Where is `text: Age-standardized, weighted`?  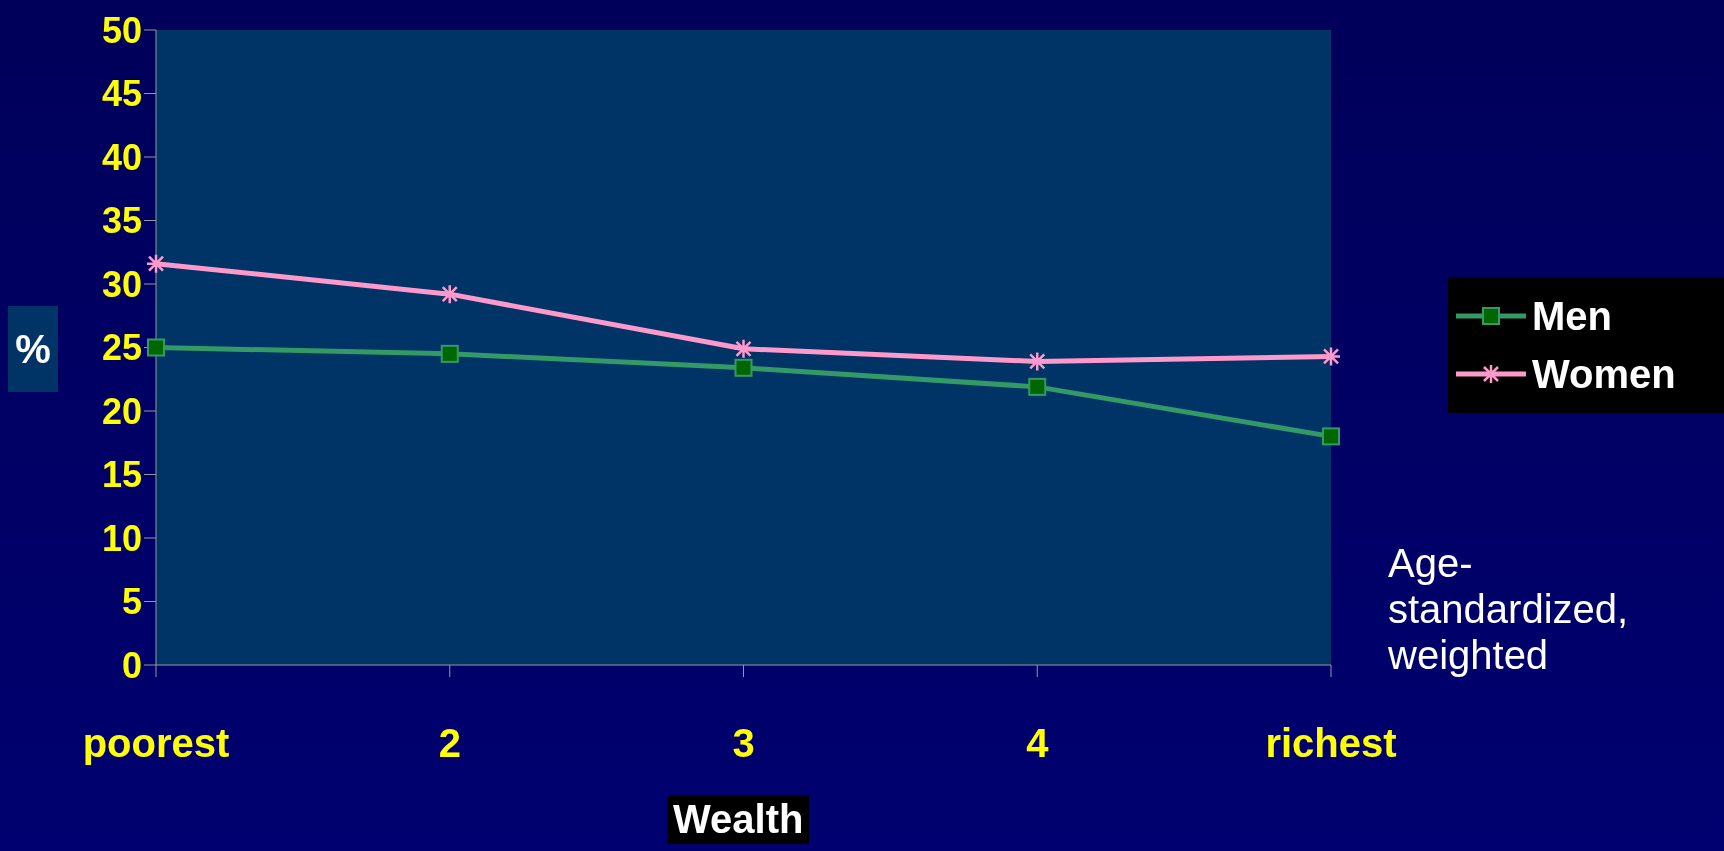 text: Age-standardized, weighted is located at coordinates (1509, 609).